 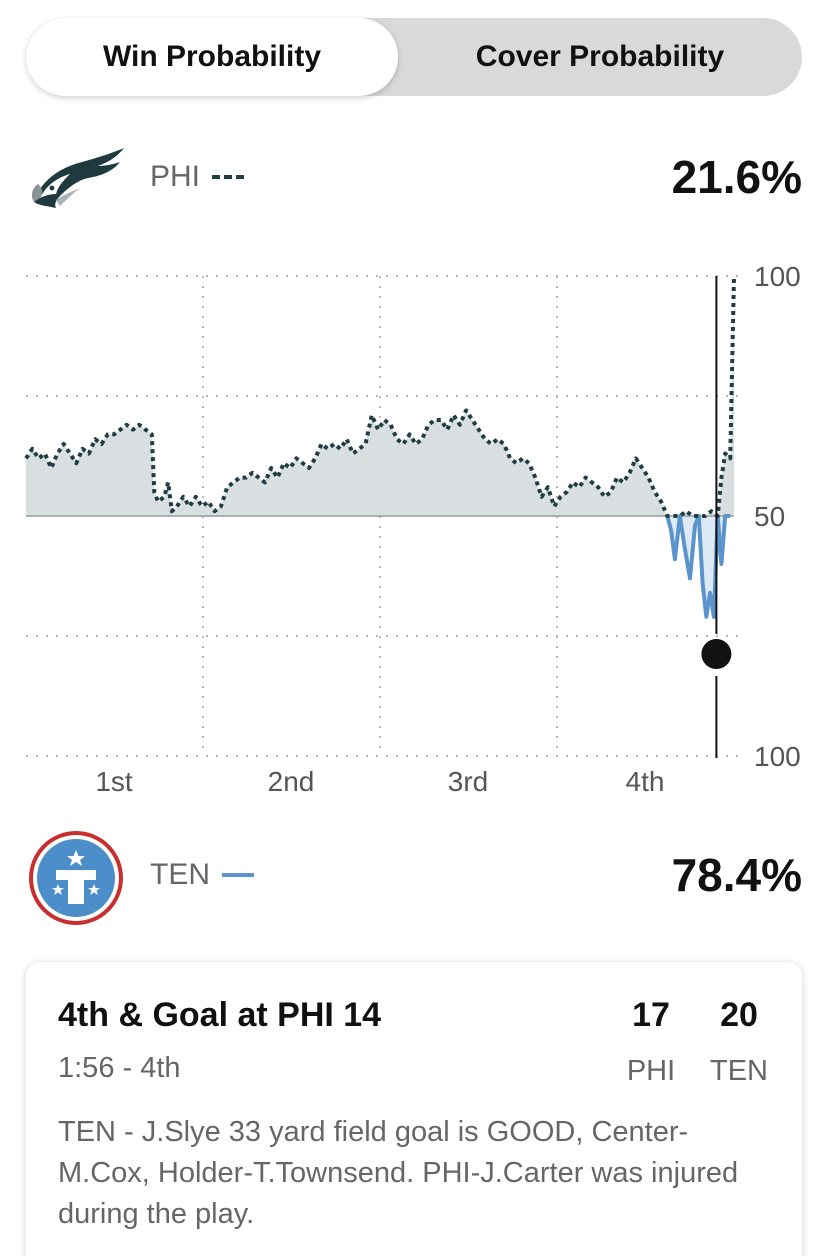 What do you see at coordinates (180, 874) in the screenshot?
I see `team-abbr-ten: TEN` at bounding box center [180, 874].